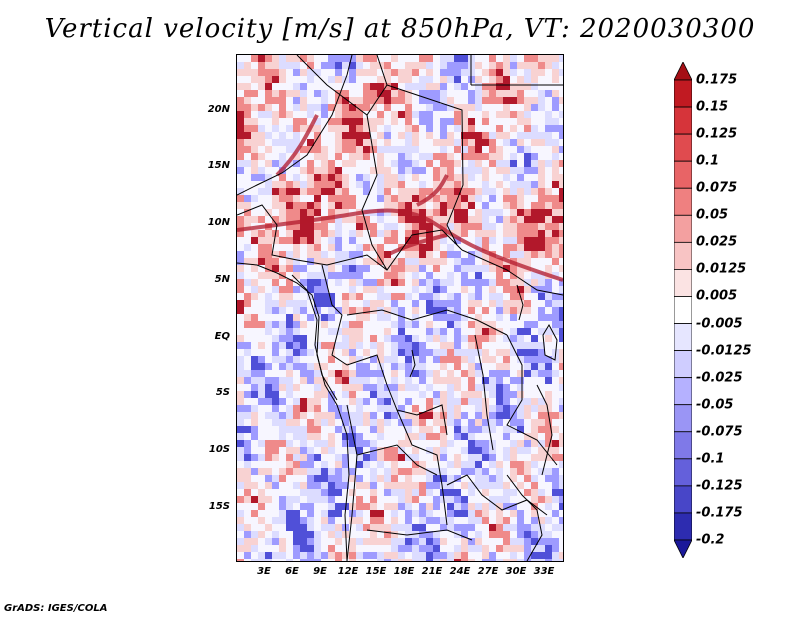 This screenshot has width=800, height=618. What do you see at coordinates (715, 405) in the screenshot?
I see `colorbar-label: -0.05` at bounding box center [715, 405].